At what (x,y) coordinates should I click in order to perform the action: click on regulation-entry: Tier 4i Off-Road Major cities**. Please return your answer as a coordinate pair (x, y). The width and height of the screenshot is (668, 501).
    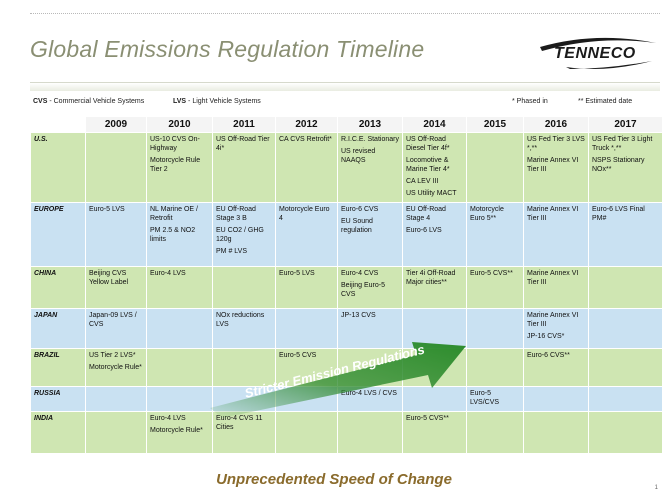
    Looking at the image, I should click on (431, 278).